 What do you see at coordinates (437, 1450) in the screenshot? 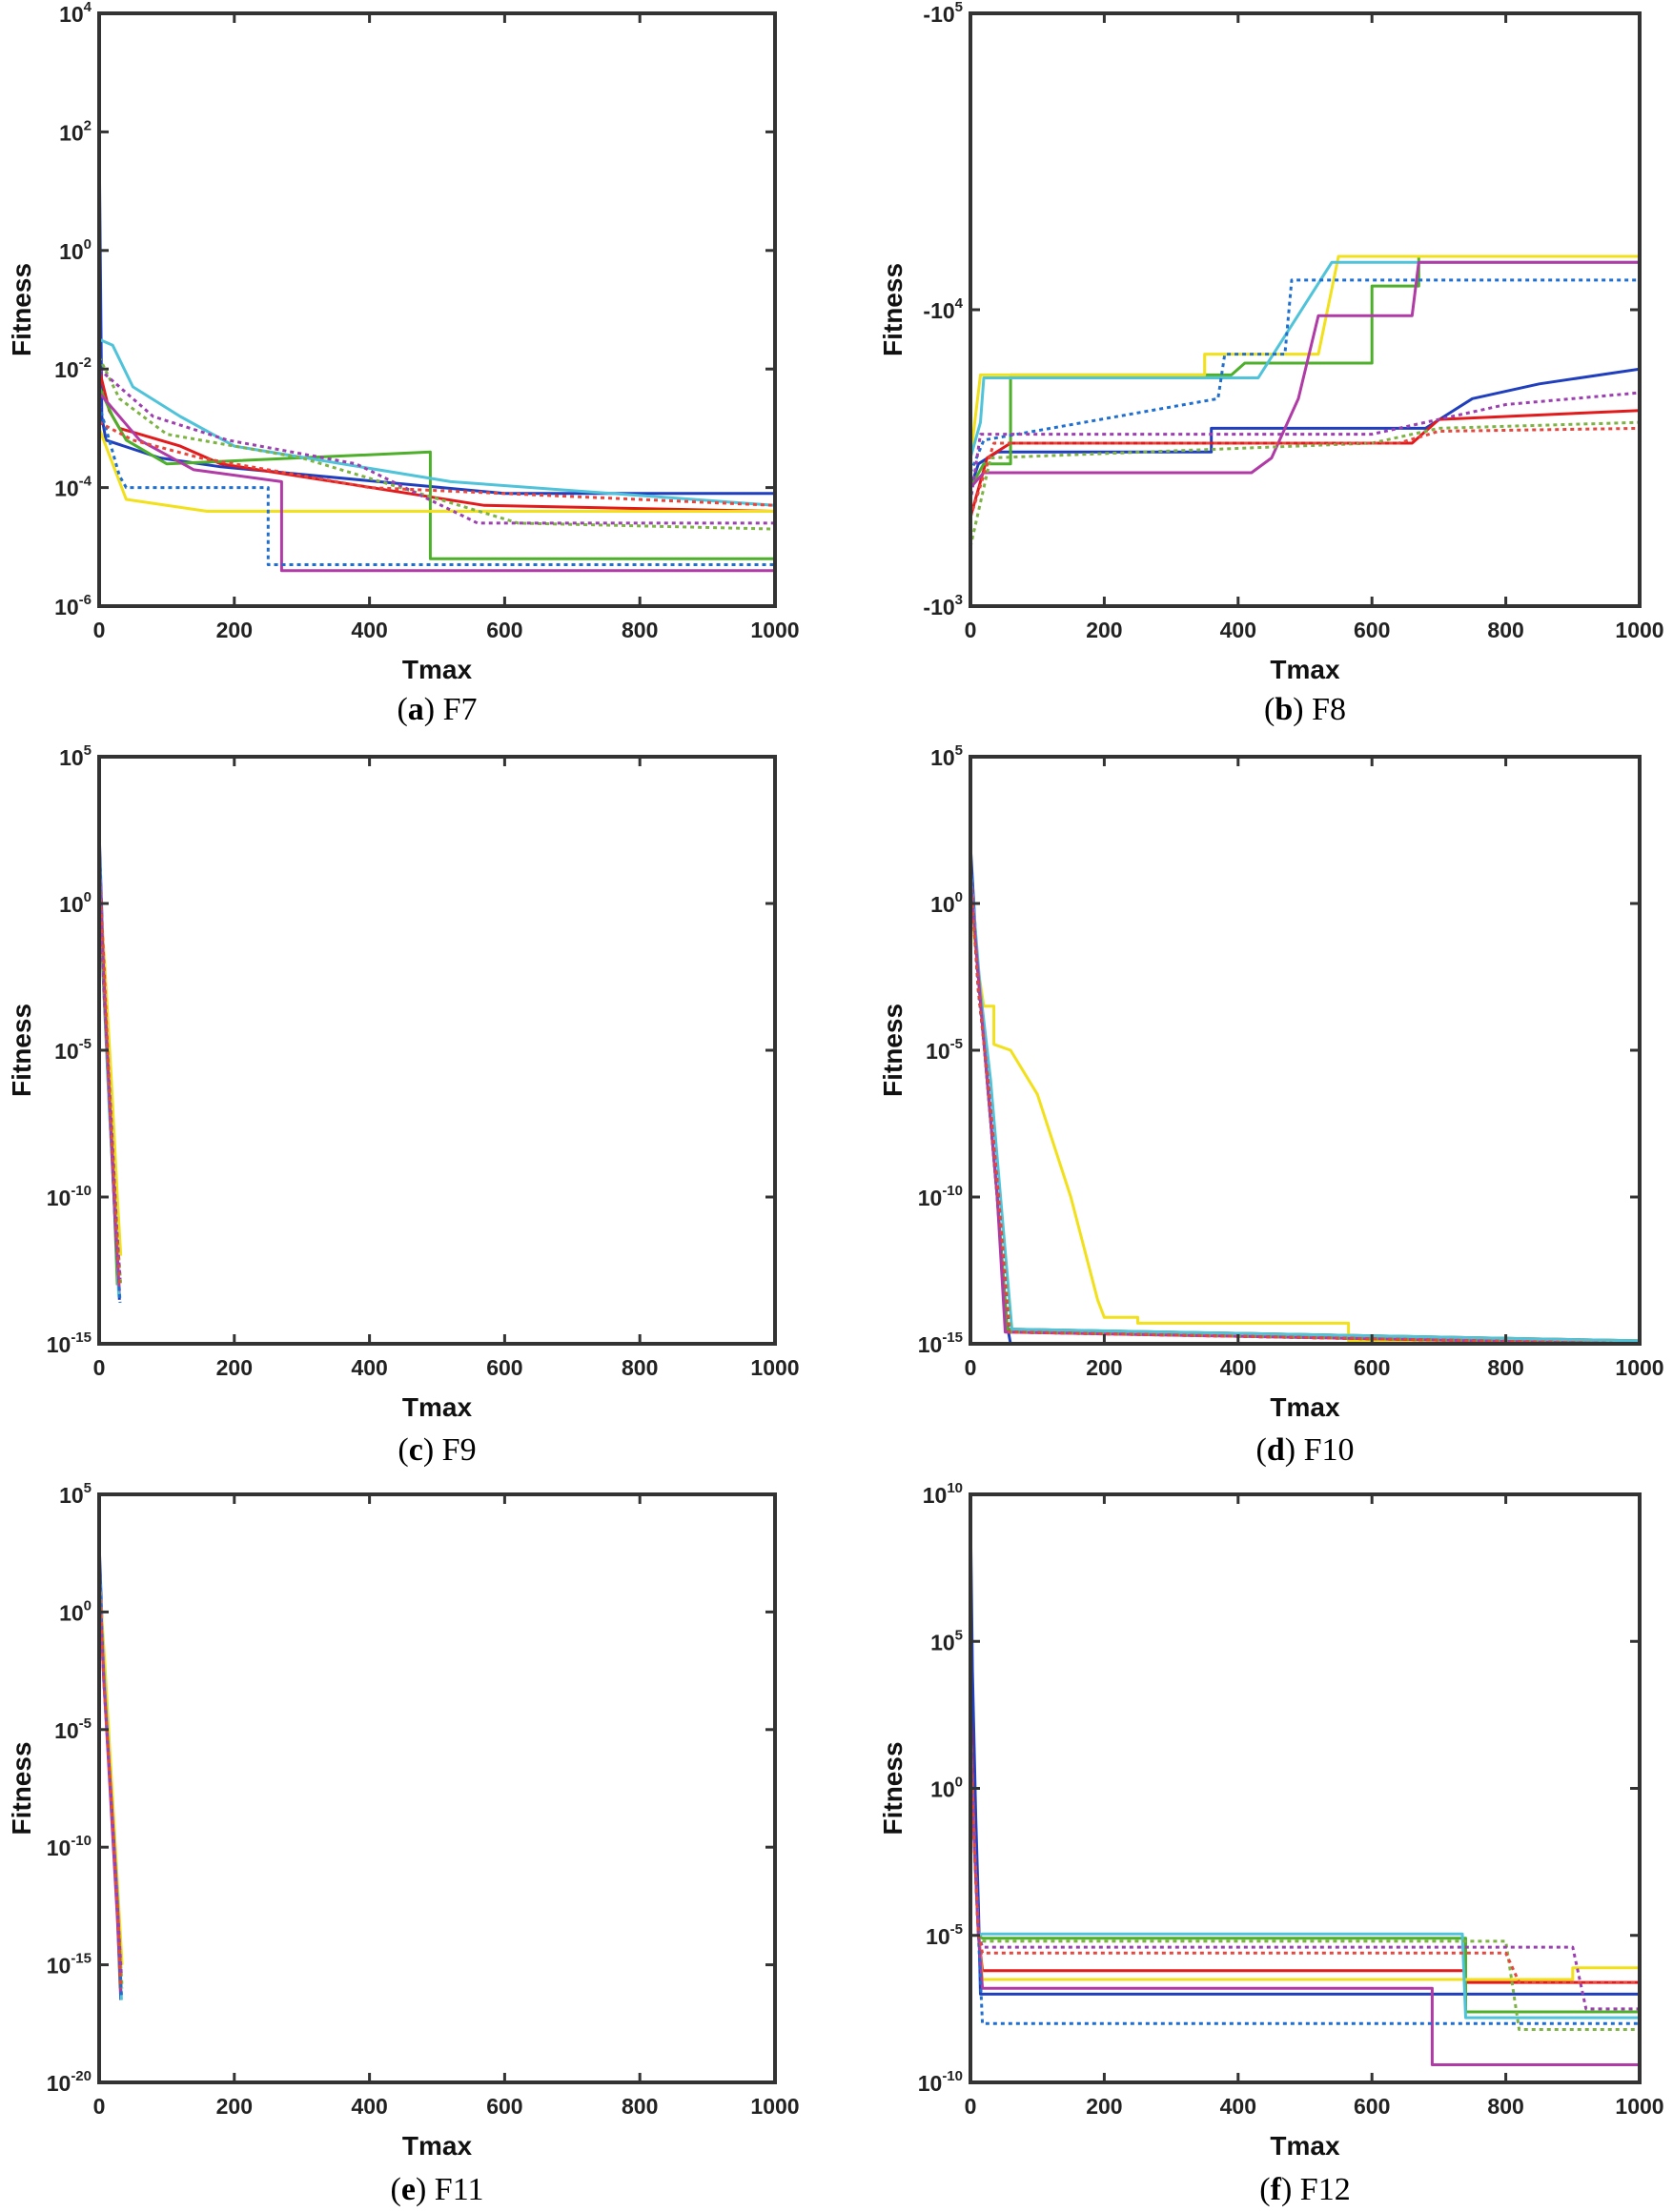
I see `panel-caption: (c) F9` at bounding box center [437, 1450].